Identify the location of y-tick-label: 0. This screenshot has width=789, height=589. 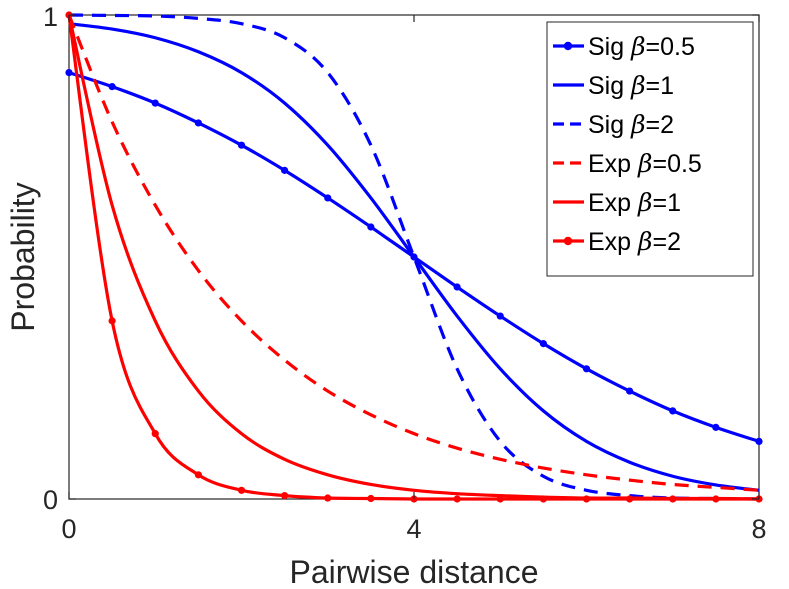
(50, 500).